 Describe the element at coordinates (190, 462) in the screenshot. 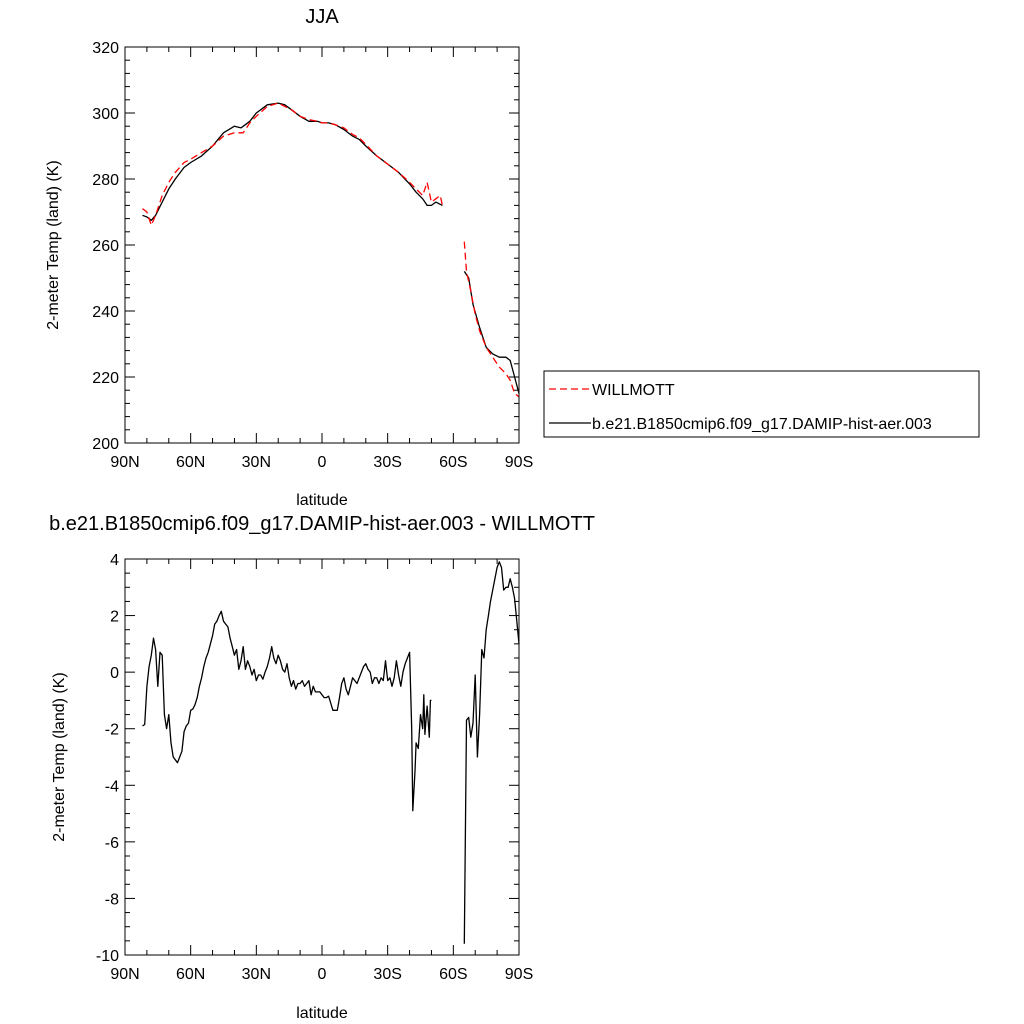

I see `top-x-tick-label: 60N` at that location.